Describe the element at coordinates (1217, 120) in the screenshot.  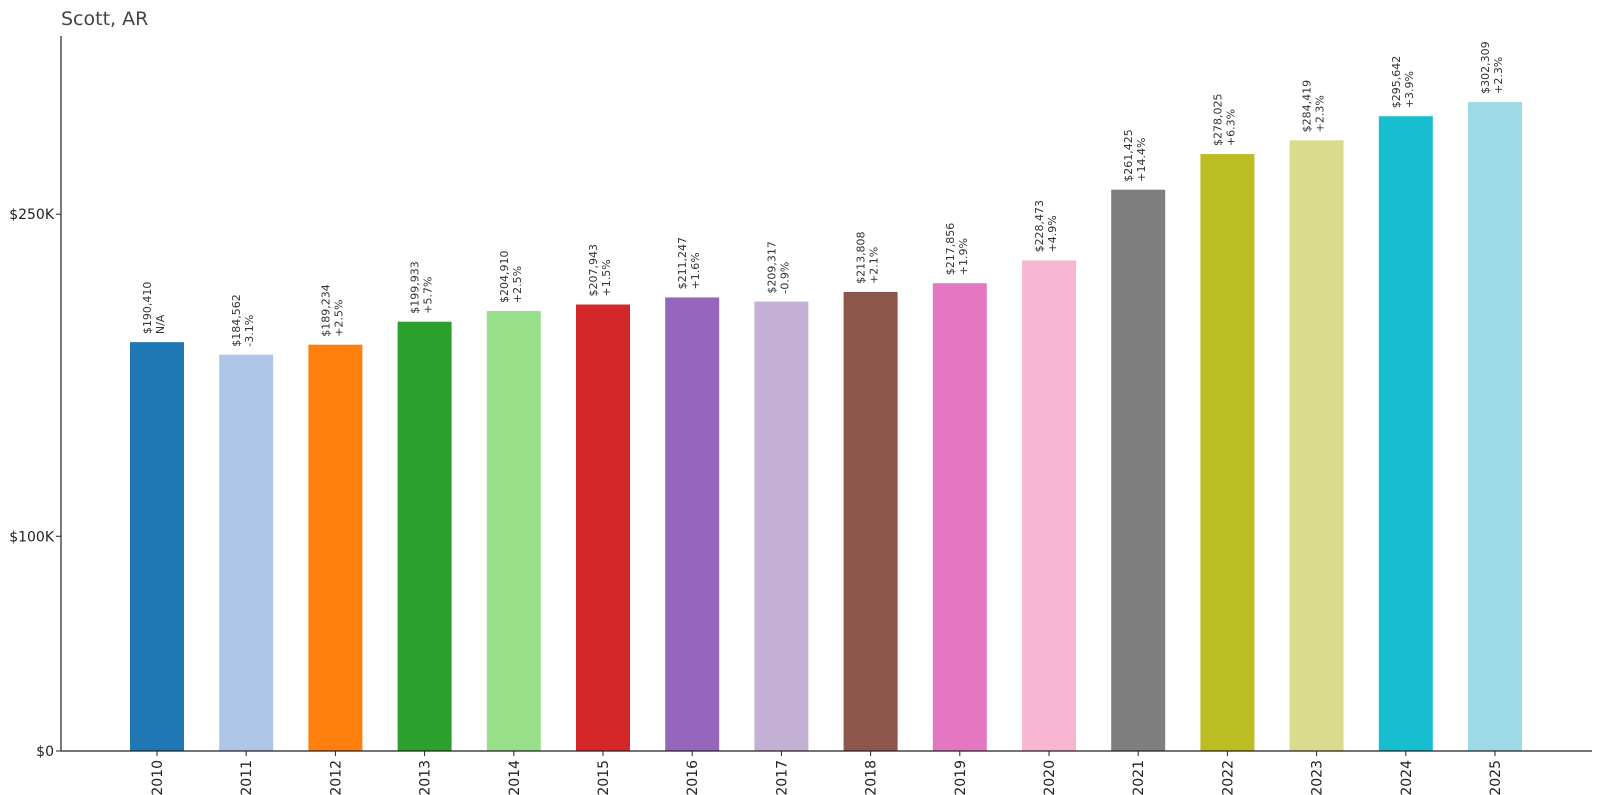
I see `bar-value-label: $278,025` at that location.